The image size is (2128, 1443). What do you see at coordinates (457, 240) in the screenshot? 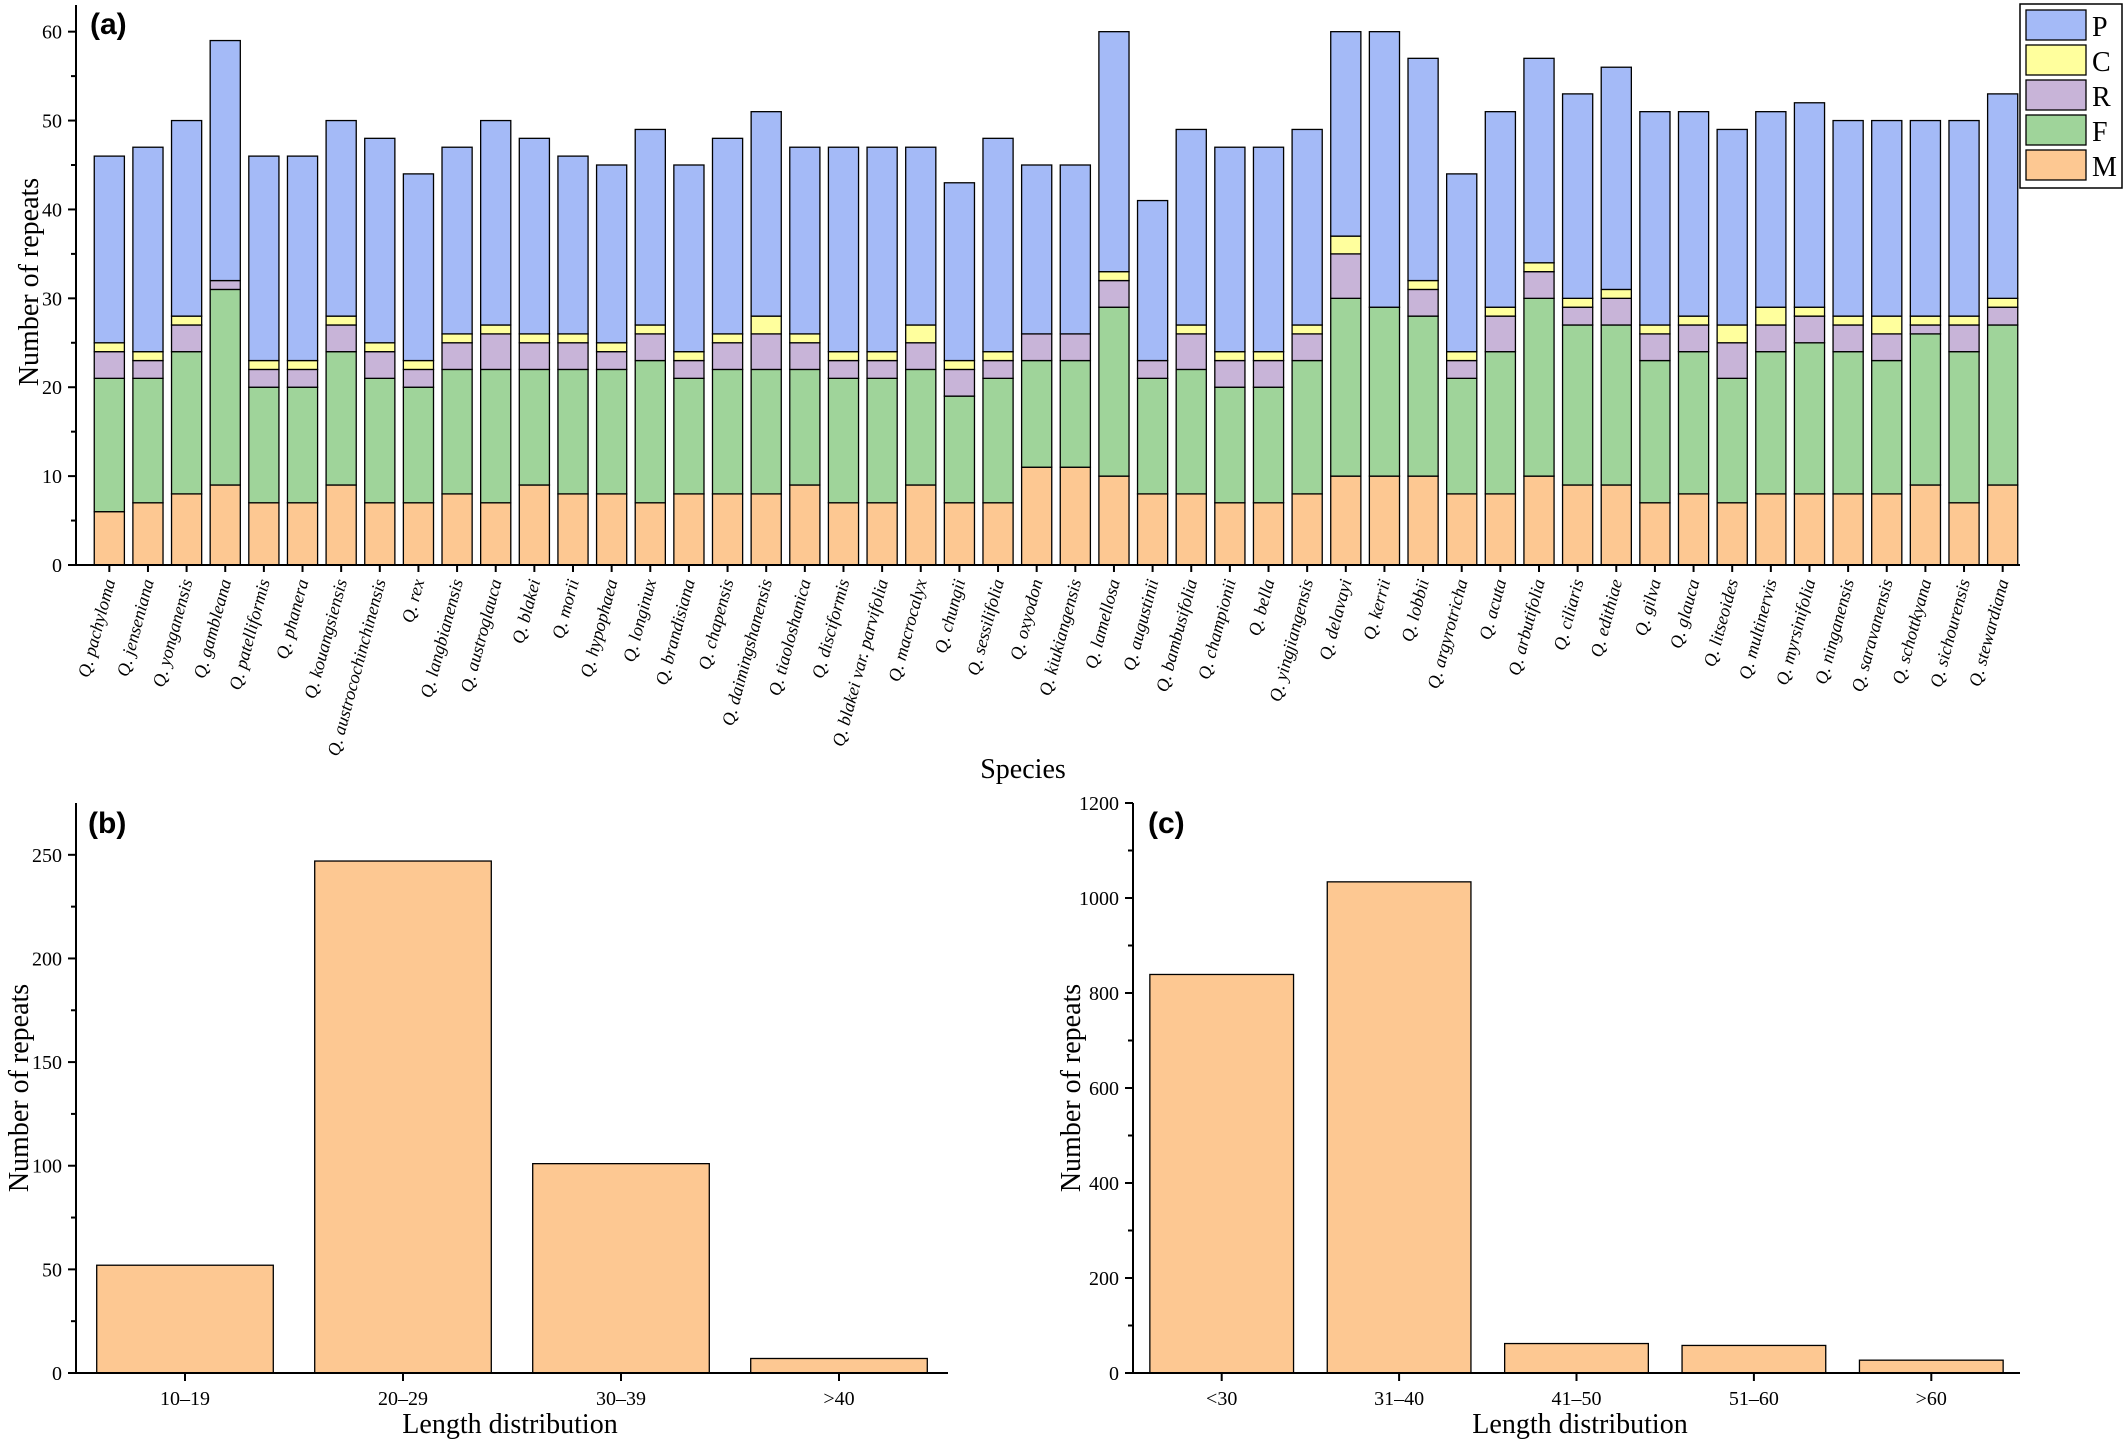
I see `bar-segment-p-q-langbianensis` at bounding box center [457, 240].